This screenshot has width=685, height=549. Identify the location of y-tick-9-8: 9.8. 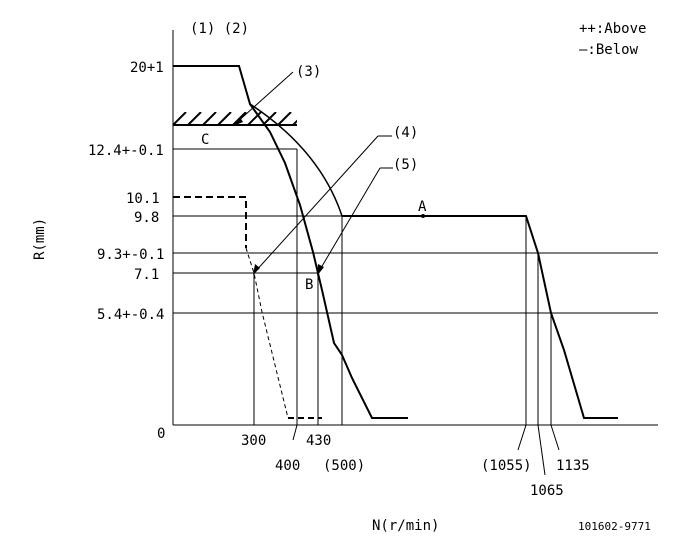
(146, 218).